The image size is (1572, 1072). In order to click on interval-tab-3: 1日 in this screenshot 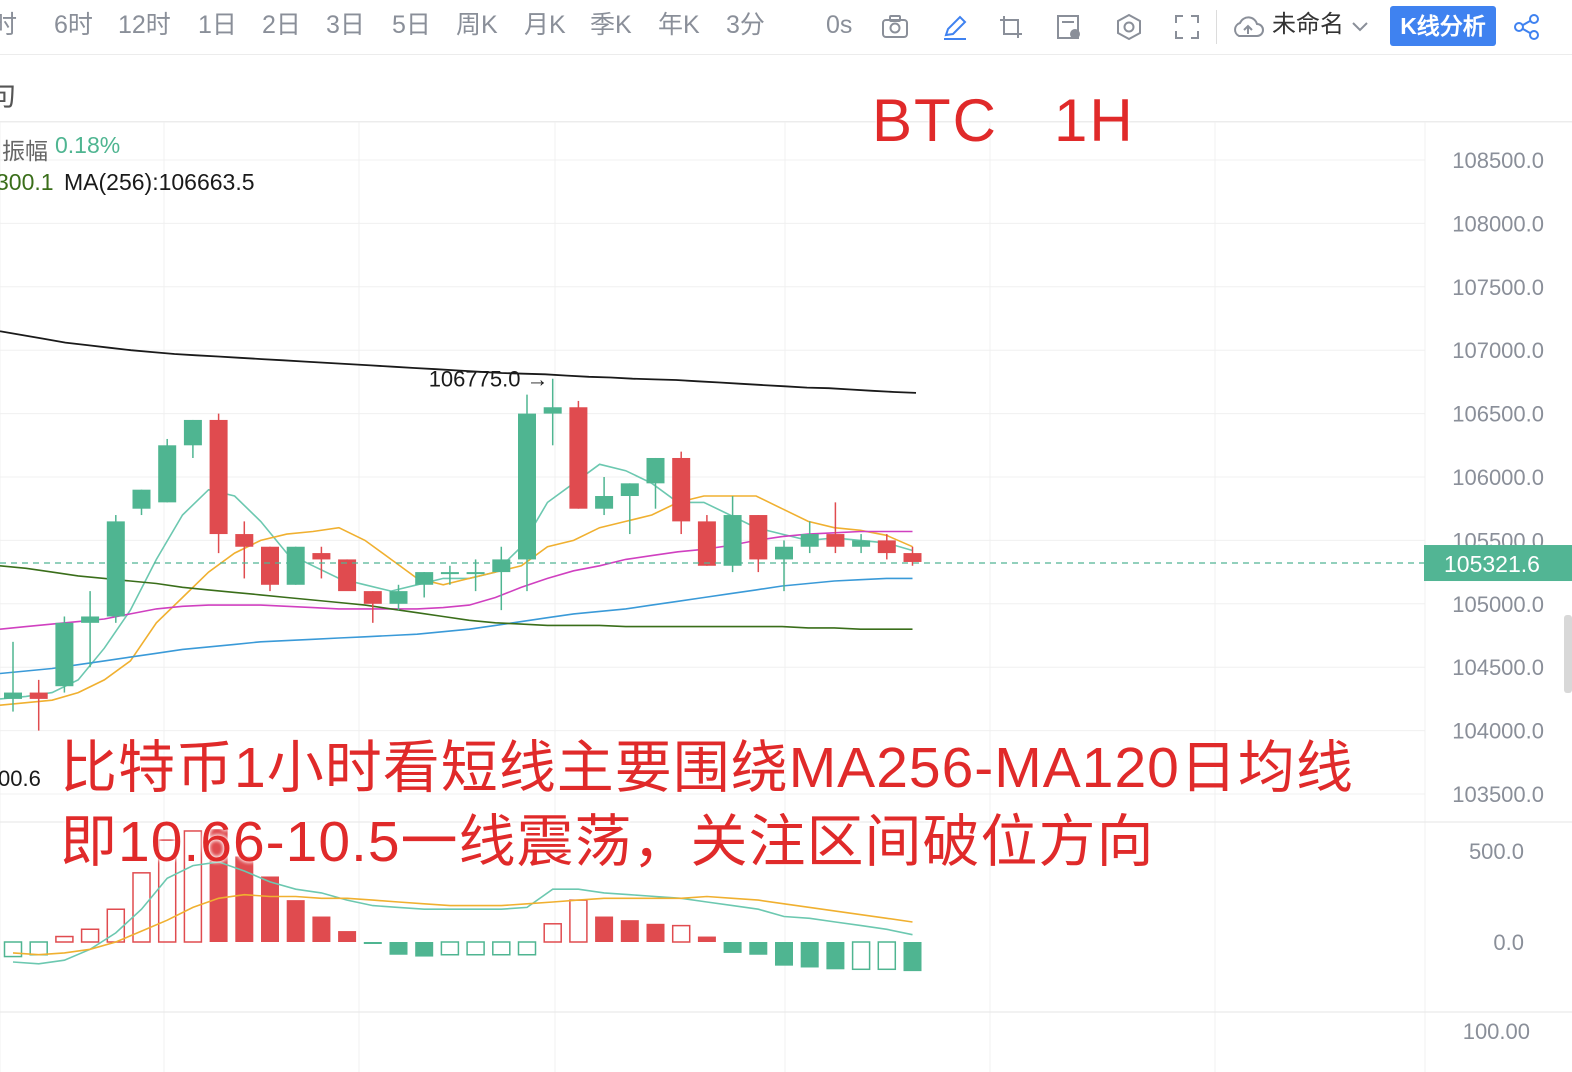, I will do `click(217, 25)`.